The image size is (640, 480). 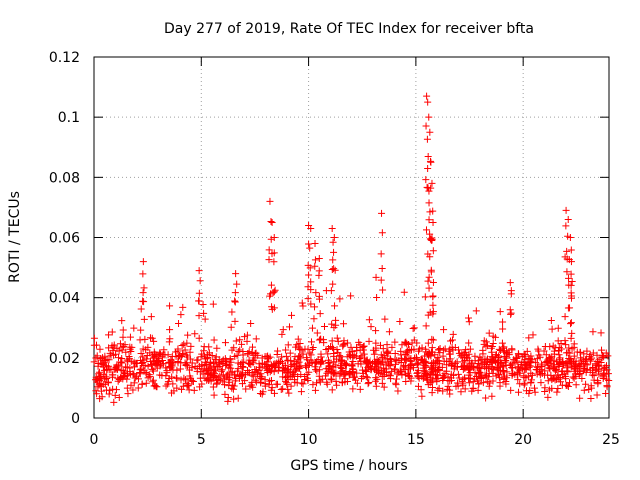 What do you see at coordinates (94, 440) in the screenshot?
I see `x-tick-label: 0` at bounding box center [94, 440].